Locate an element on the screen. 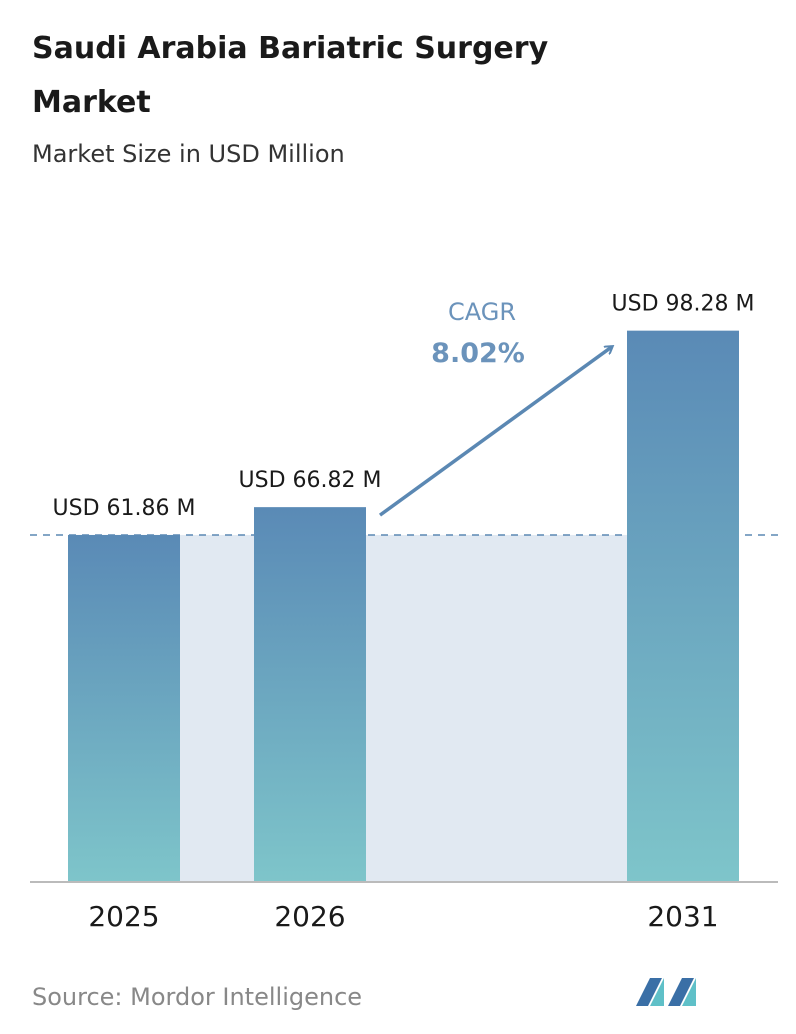 The height and width of the screenshot is (1034, 796). value-label: USD 61.86 M is located at coordinates (124, 508).